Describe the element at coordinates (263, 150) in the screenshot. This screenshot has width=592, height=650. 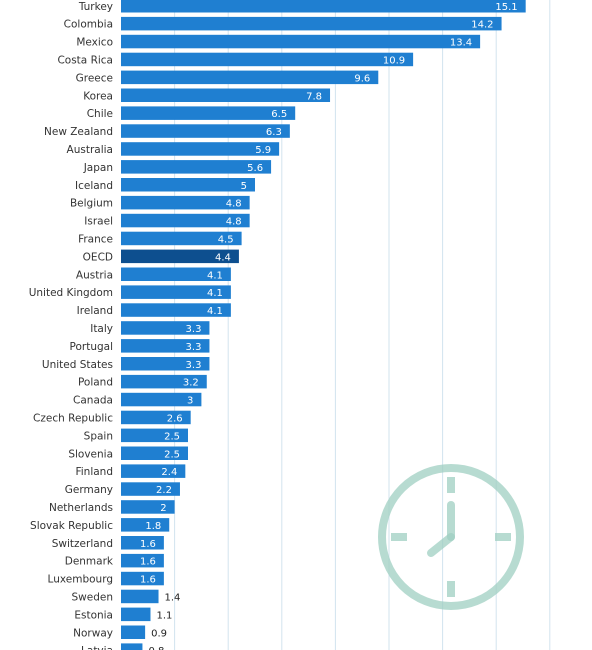
I see `value-label: 5.9` at that location.